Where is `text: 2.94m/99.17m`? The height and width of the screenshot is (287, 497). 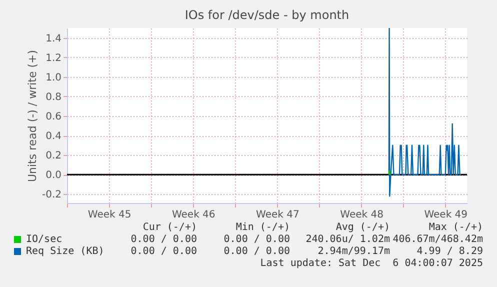 text: 2.94m/99.17m is located at coordinates (354, 251).